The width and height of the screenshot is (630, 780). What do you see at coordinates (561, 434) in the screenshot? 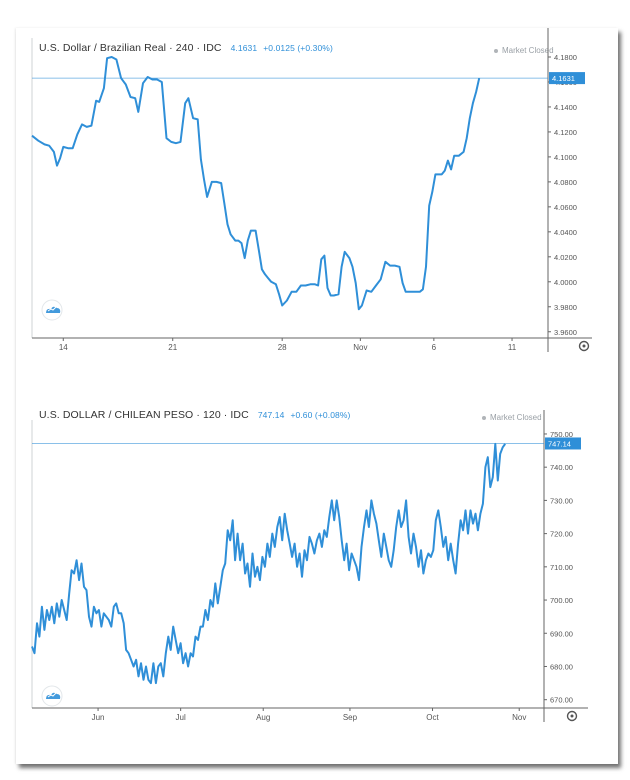
I see `y-tick-label: 750.00` at bounding box center [561, 434].